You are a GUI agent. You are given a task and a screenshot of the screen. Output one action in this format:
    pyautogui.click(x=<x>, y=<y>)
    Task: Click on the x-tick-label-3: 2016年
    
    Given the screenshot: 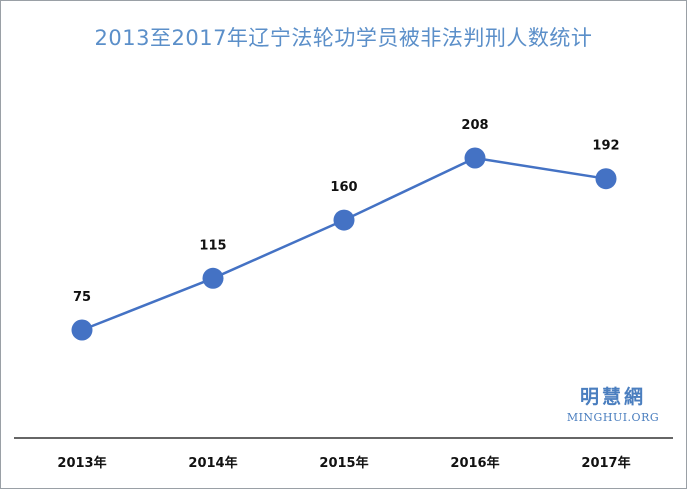 What is the action you would take?
    pyautogui.click(x=474, y=463)
    